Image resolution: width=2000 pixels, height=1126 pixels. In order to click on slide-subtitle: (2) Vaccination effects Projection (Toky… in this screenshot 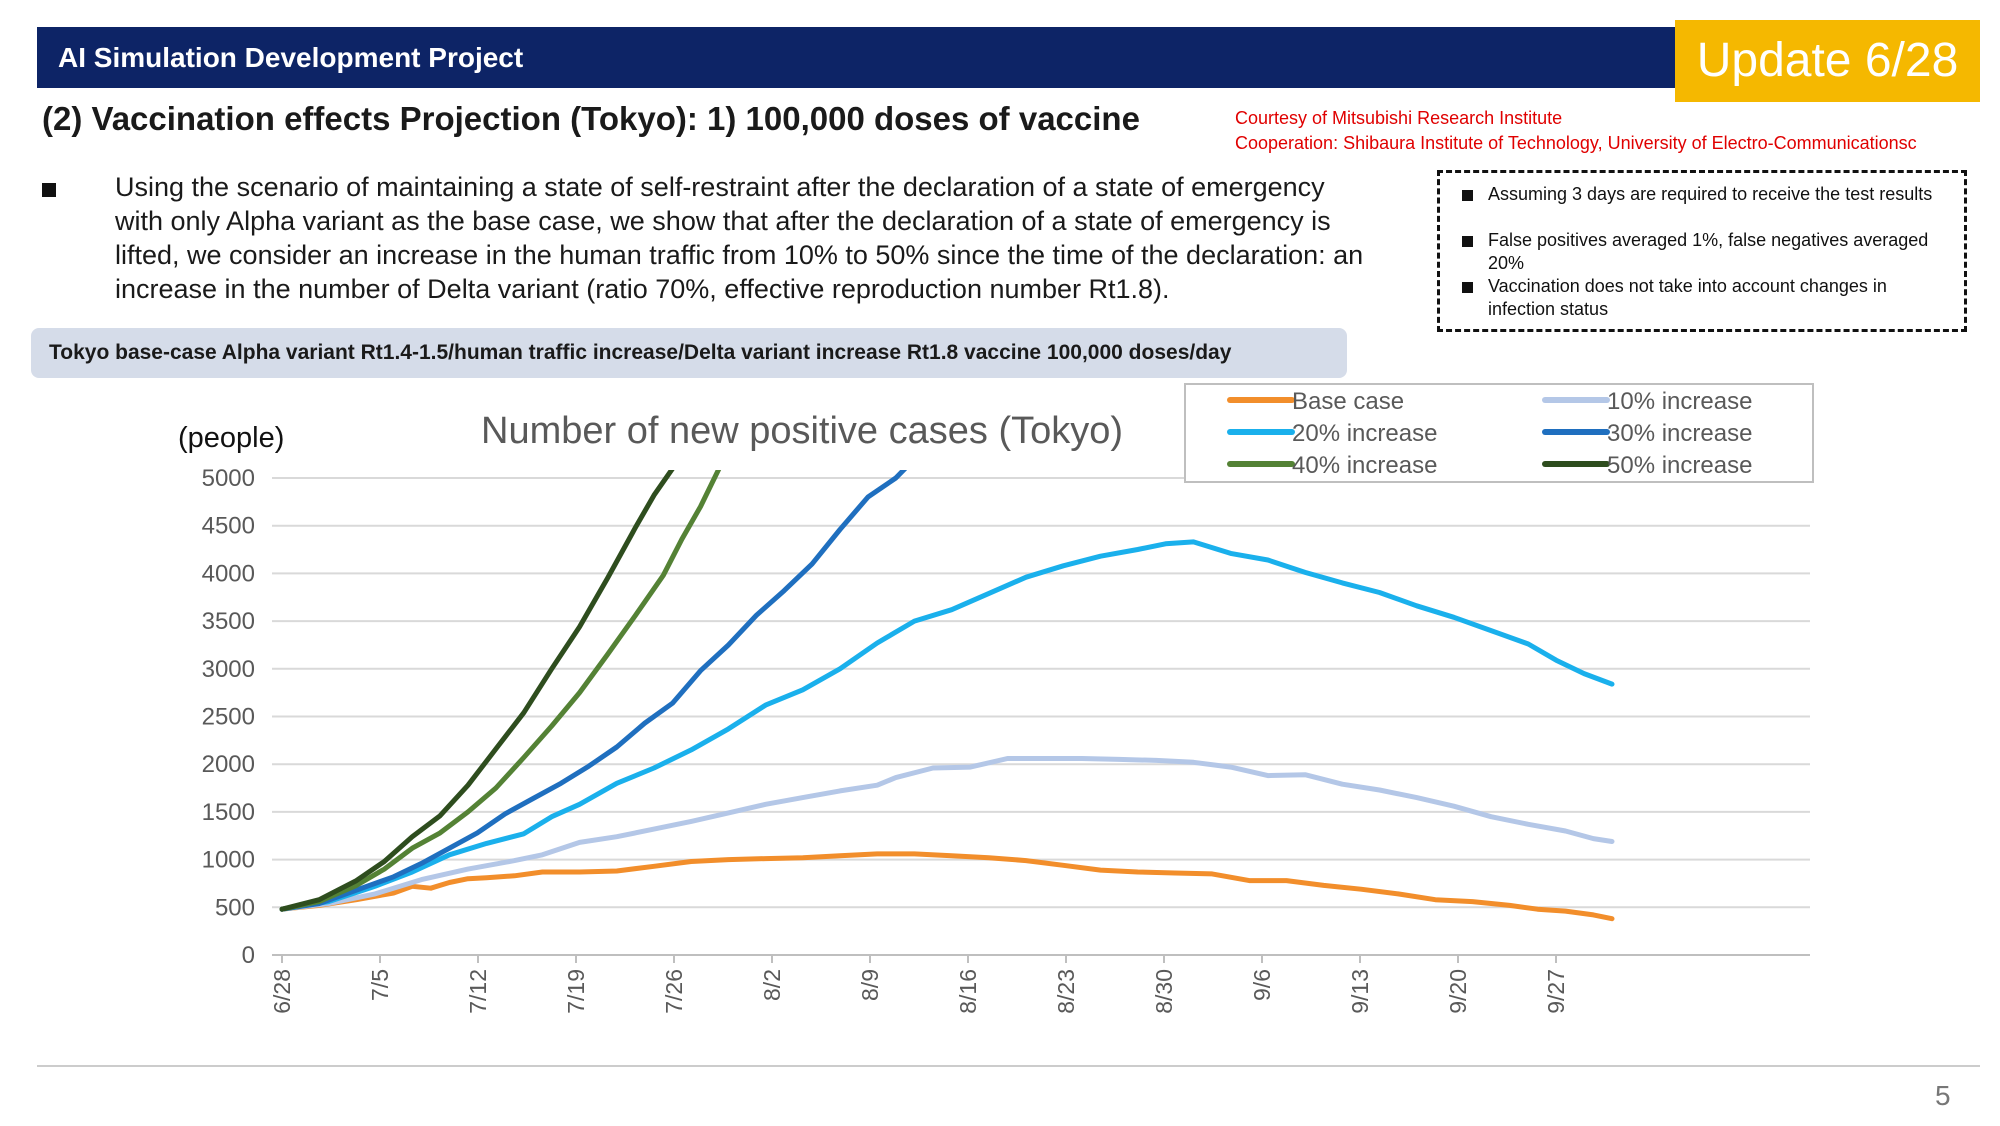, I will do `click(591, 118)`.